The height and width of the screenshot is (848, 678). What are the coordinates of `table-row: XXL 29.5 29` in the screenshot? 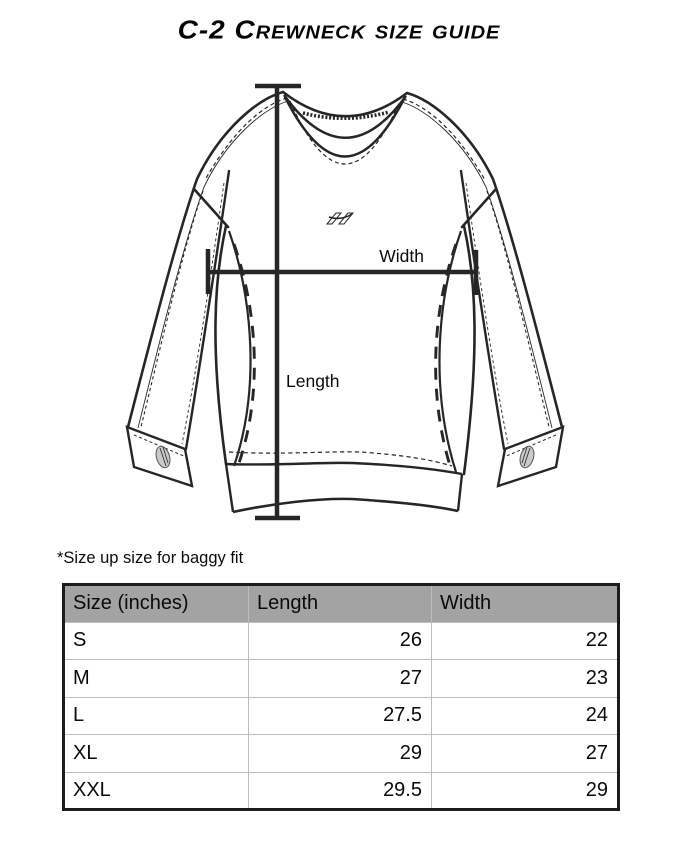 It's located at (341, 790).